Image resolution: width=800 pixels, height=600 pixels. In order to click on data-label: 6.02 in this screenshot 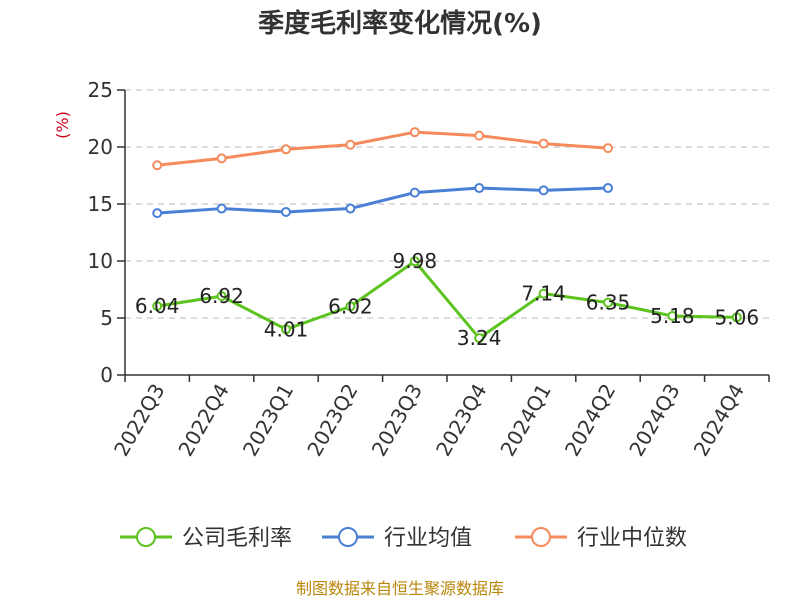, I will do `click(350, 306)`.